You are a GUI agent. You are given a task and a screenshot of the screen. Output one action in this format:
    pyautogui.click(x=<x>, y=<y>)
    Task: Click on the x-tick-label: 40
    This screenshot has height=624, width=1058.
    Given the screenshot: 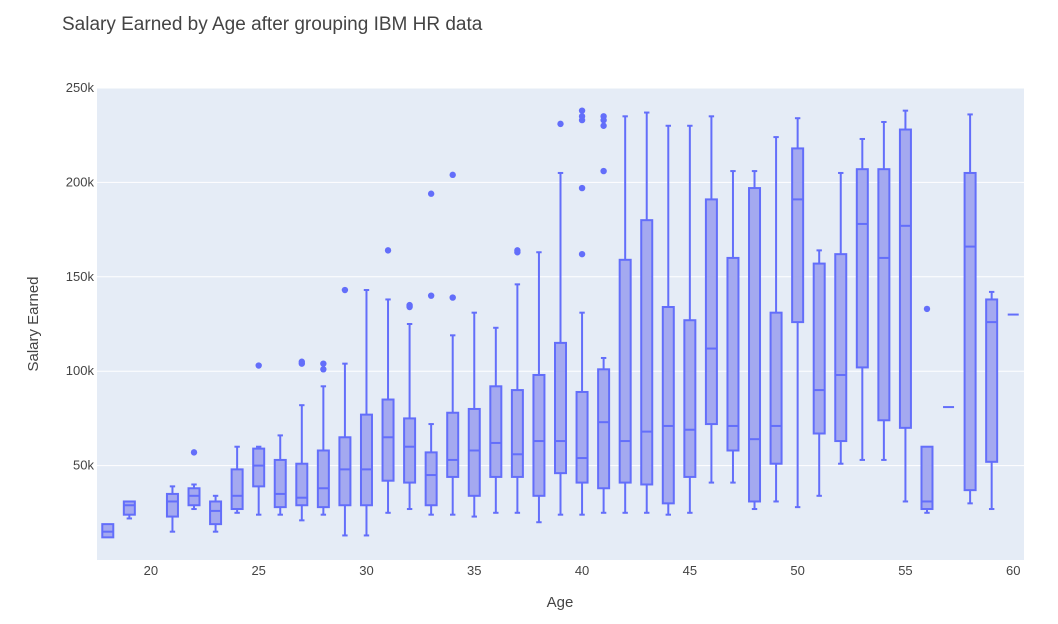 What is the action you would take?
    pyautogui.click(x=582, y=570)
    